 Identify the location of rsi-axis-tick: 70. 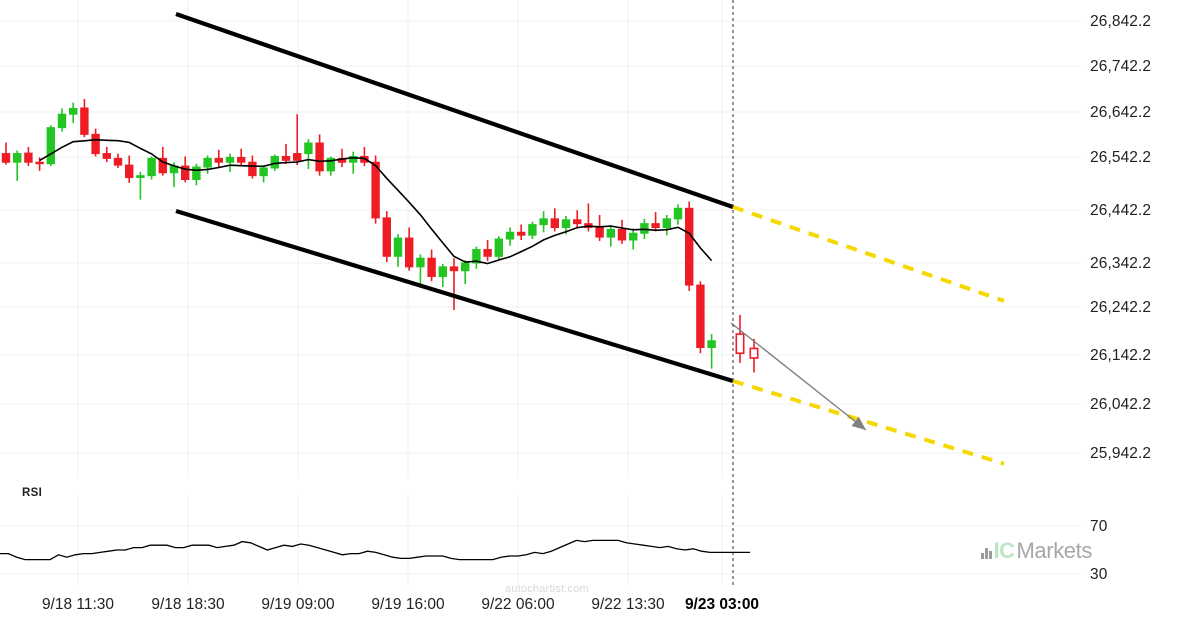
(1099, 526).